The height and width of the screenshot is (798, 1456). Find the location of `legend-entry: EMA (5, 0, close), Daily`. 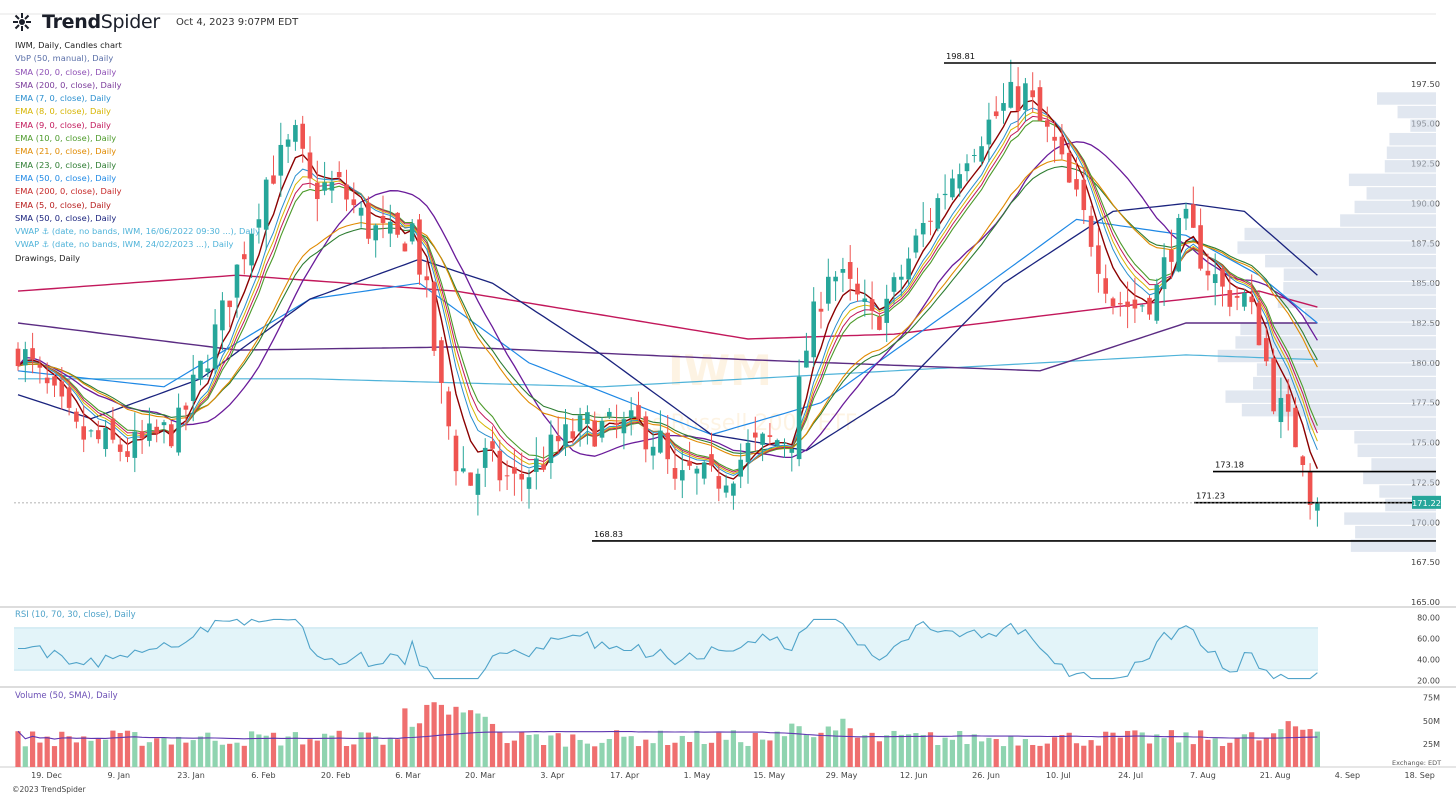

legend-entry: EMA (5, 0, close), Daily is located at coordinates (63, 204).